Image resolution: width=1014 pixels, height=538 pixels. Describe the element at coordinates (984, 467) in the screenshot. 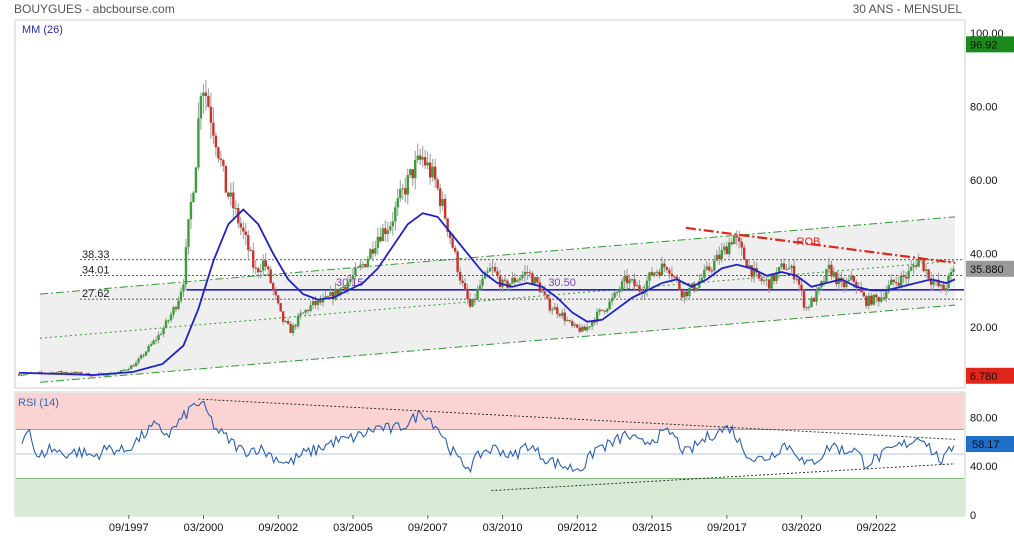

I see `rsi-tick-label: 40.00` at that location.